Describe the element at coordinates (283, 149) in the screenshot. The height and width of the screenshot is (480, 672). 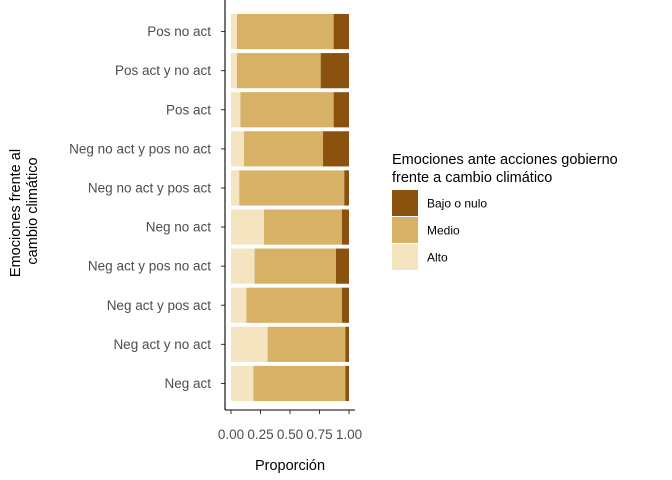
I see `bar-neg-no-act-y-pos-no-act-medio` at that location.